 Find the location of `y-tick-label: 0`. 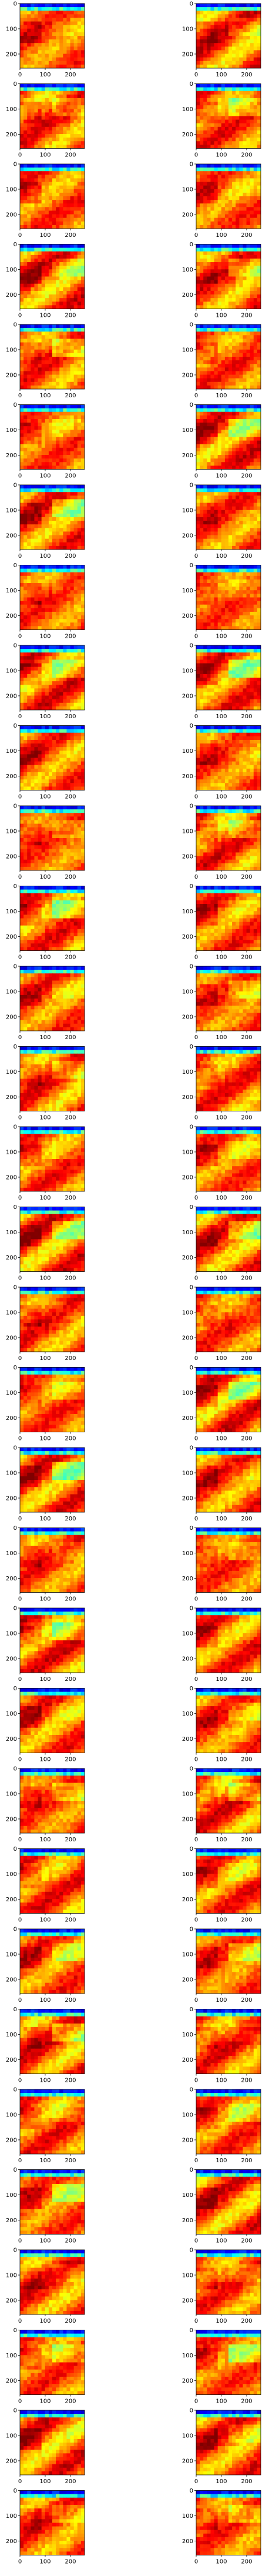

y-tick-label: 0 is located at coordinates (191, 84).